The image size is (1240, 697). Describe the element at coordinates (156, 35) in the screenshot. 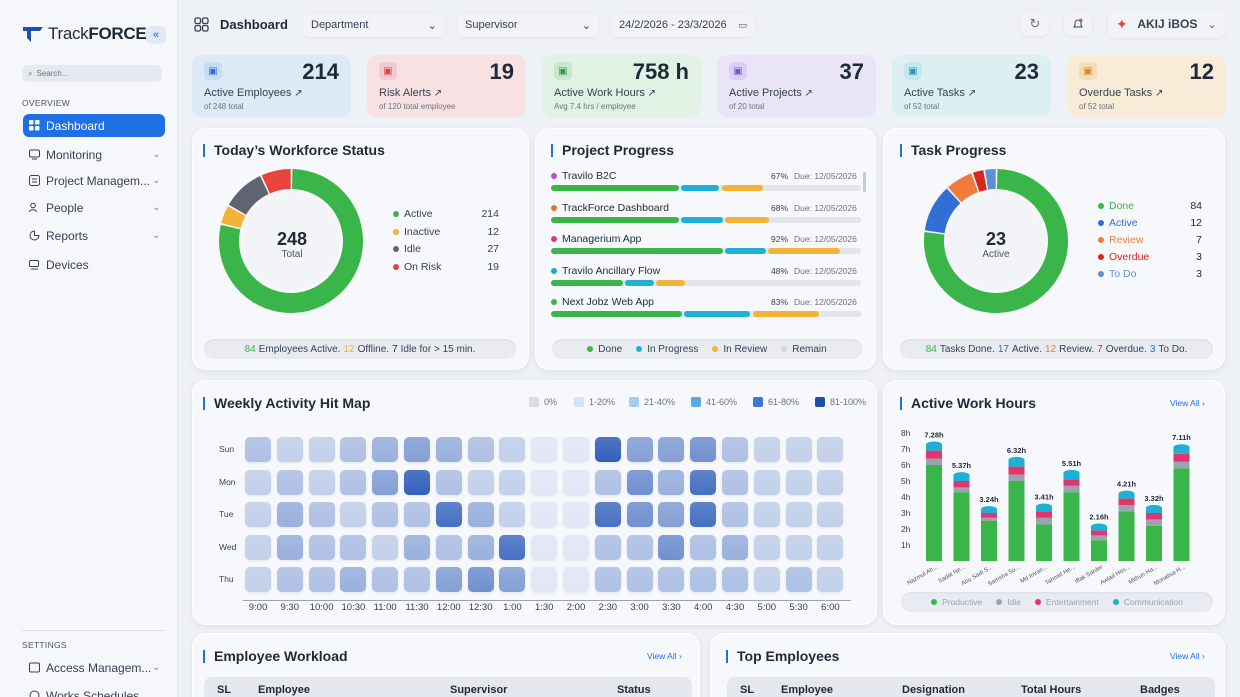

I see `collapse-sidebar-button: «` at that location.